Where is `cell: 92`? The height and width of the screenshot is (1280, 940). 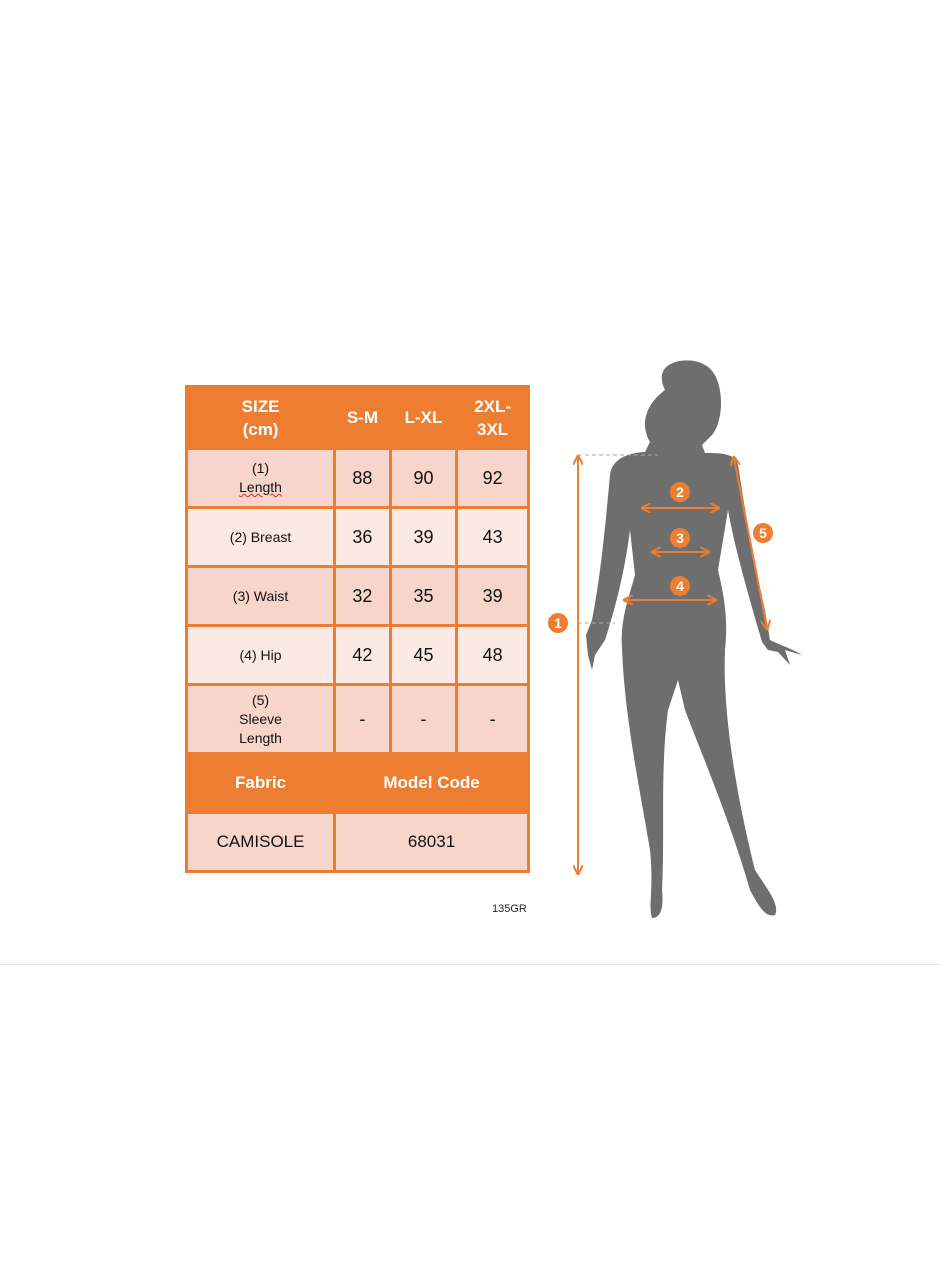 cell: 92 is located at coordinates (492, 478).